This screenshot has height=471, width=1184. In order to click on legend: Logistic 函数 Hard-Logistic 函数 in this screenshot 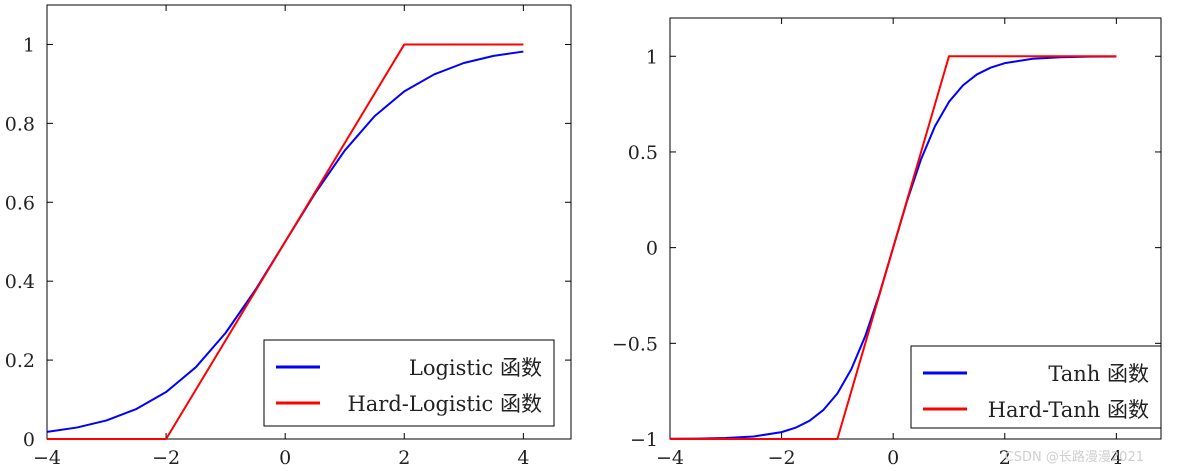, I will do `click(409, 383)`.